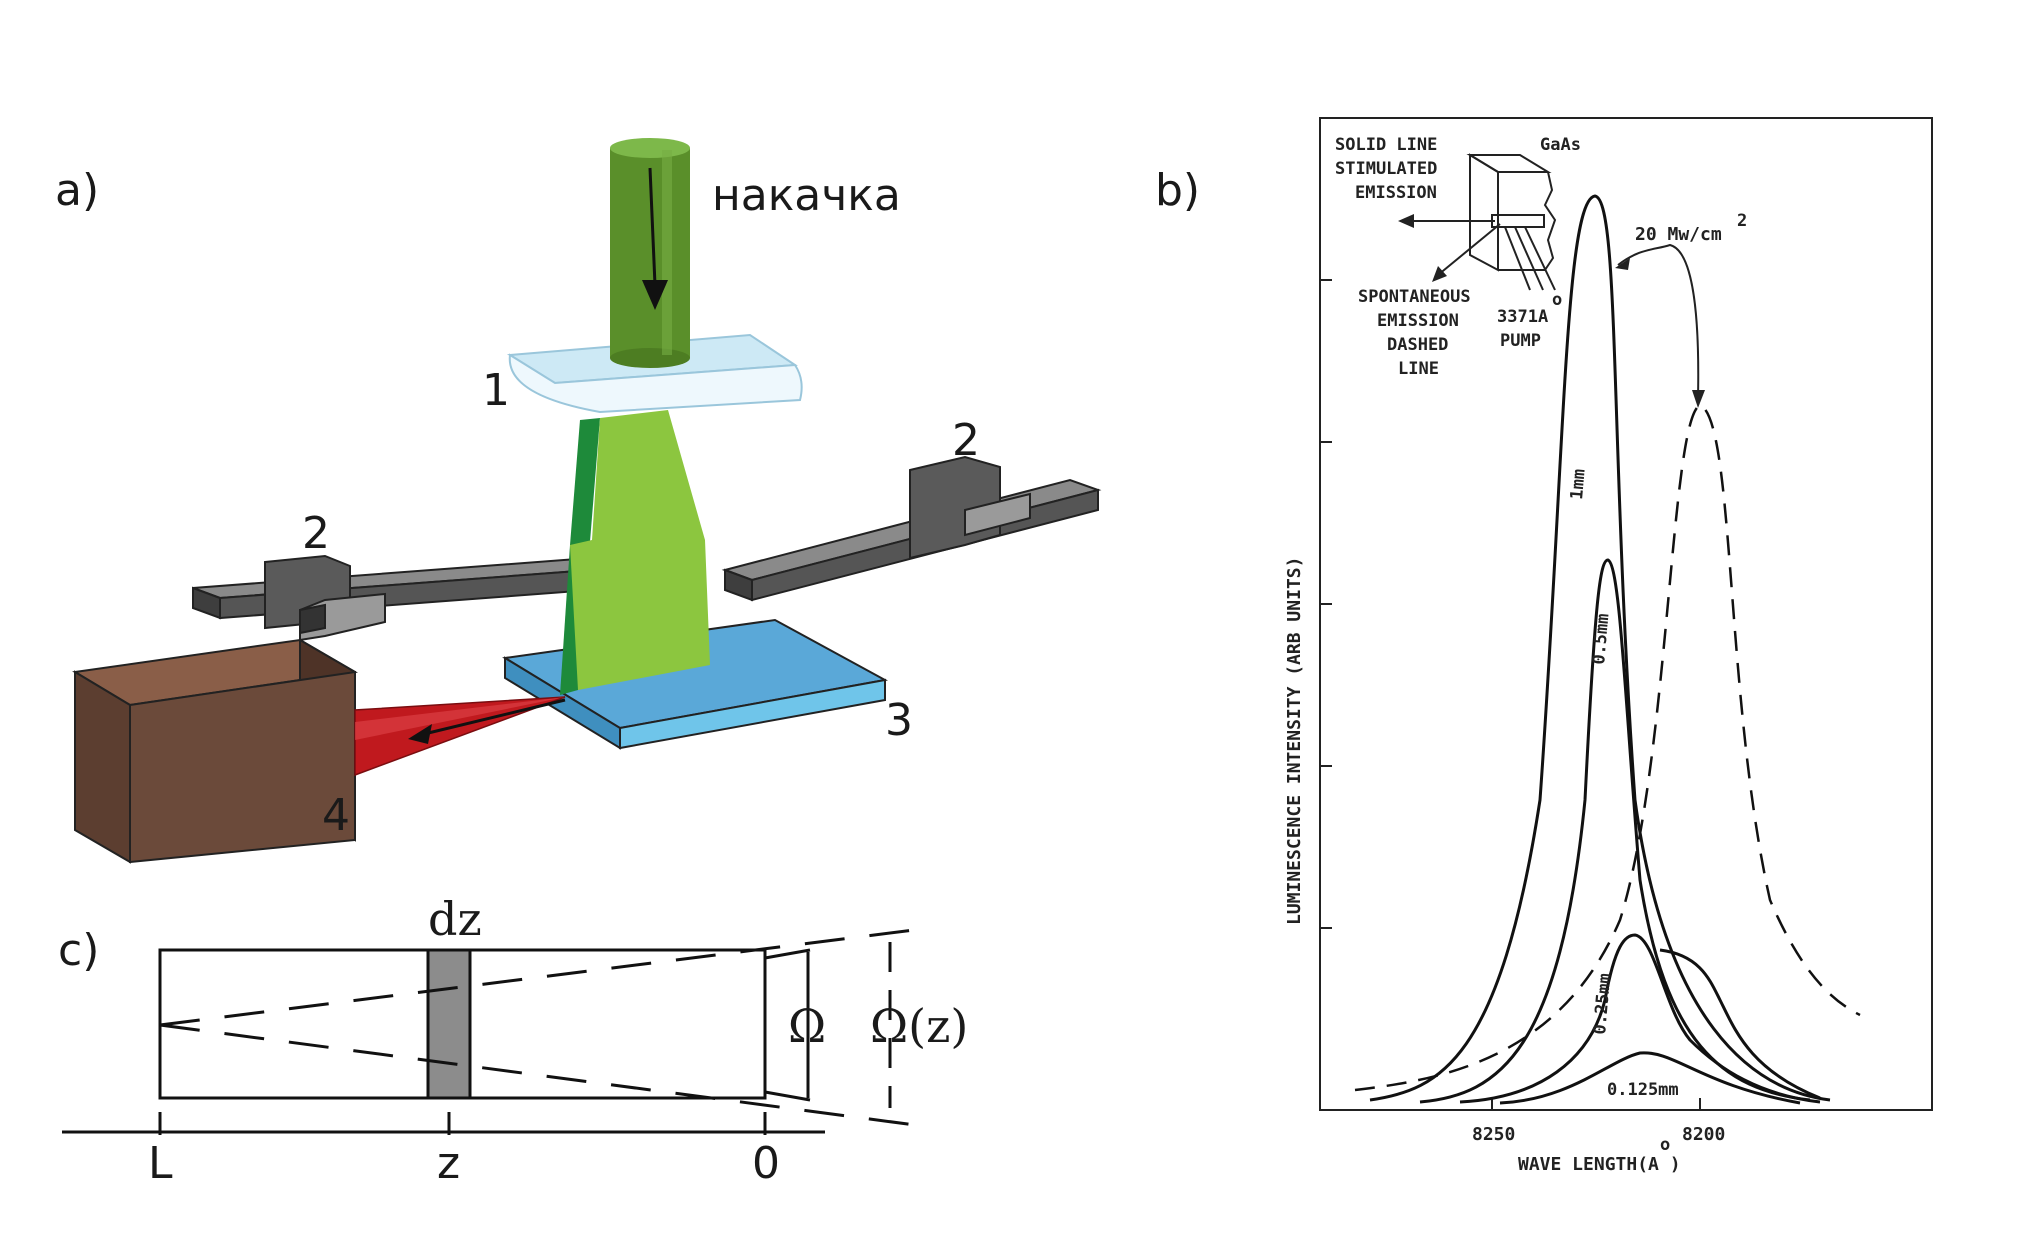 This screenshot has height=1245, width=2018. What do you see at coordinates (448, 1163) in the screenshot?
I see `tick-label-z: z` at bounding box center [448, 1163].